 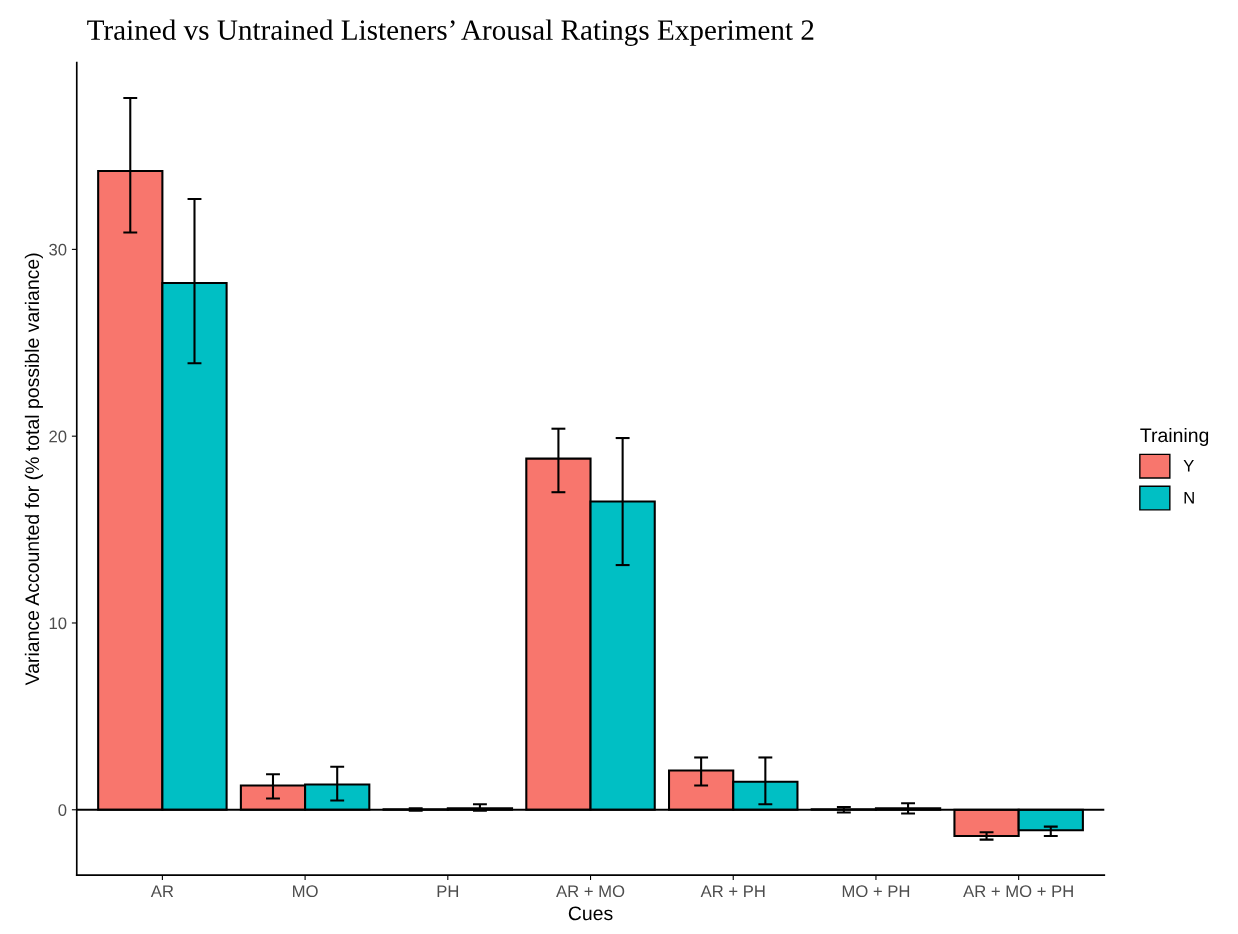 What do you see at coordinates (450, 32) in the screenshot?
I see `chart-title: Trained vs Untrained Listeners’ Arousal Ratings Experiment 2` at bounding box center [450, 32].